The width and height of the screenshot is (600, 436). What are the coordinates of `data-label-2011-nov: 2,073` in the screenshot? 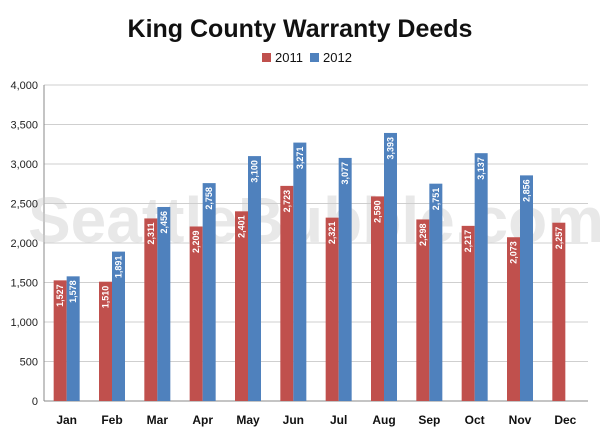 It's located at (514, 252).